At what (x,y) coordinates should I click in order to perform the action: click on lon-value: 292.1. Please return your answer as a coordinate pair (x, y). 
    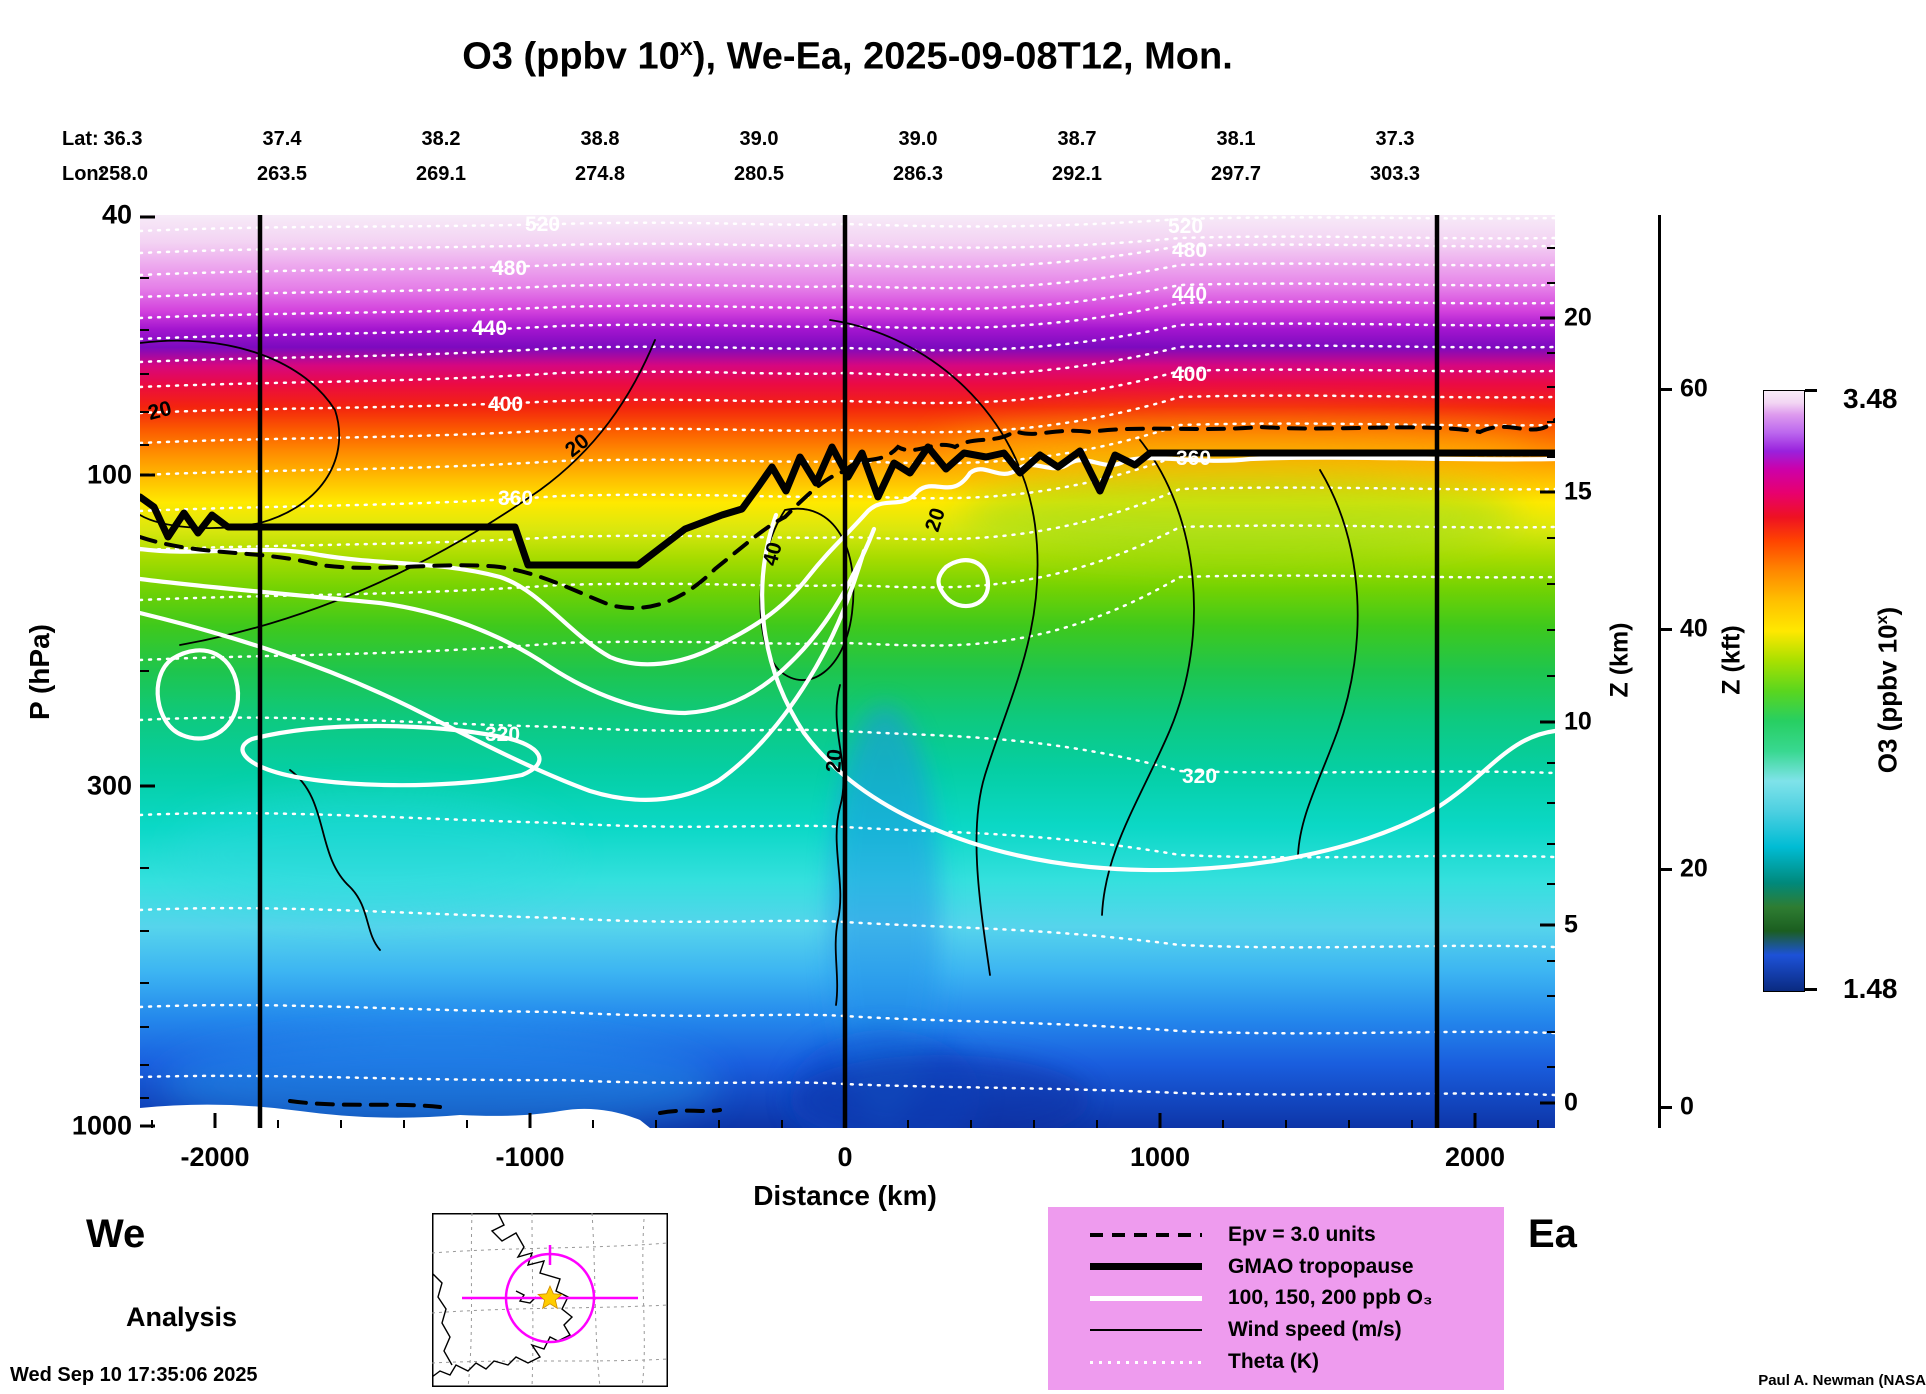
    Looking at the image, I should click on (1077, 174).